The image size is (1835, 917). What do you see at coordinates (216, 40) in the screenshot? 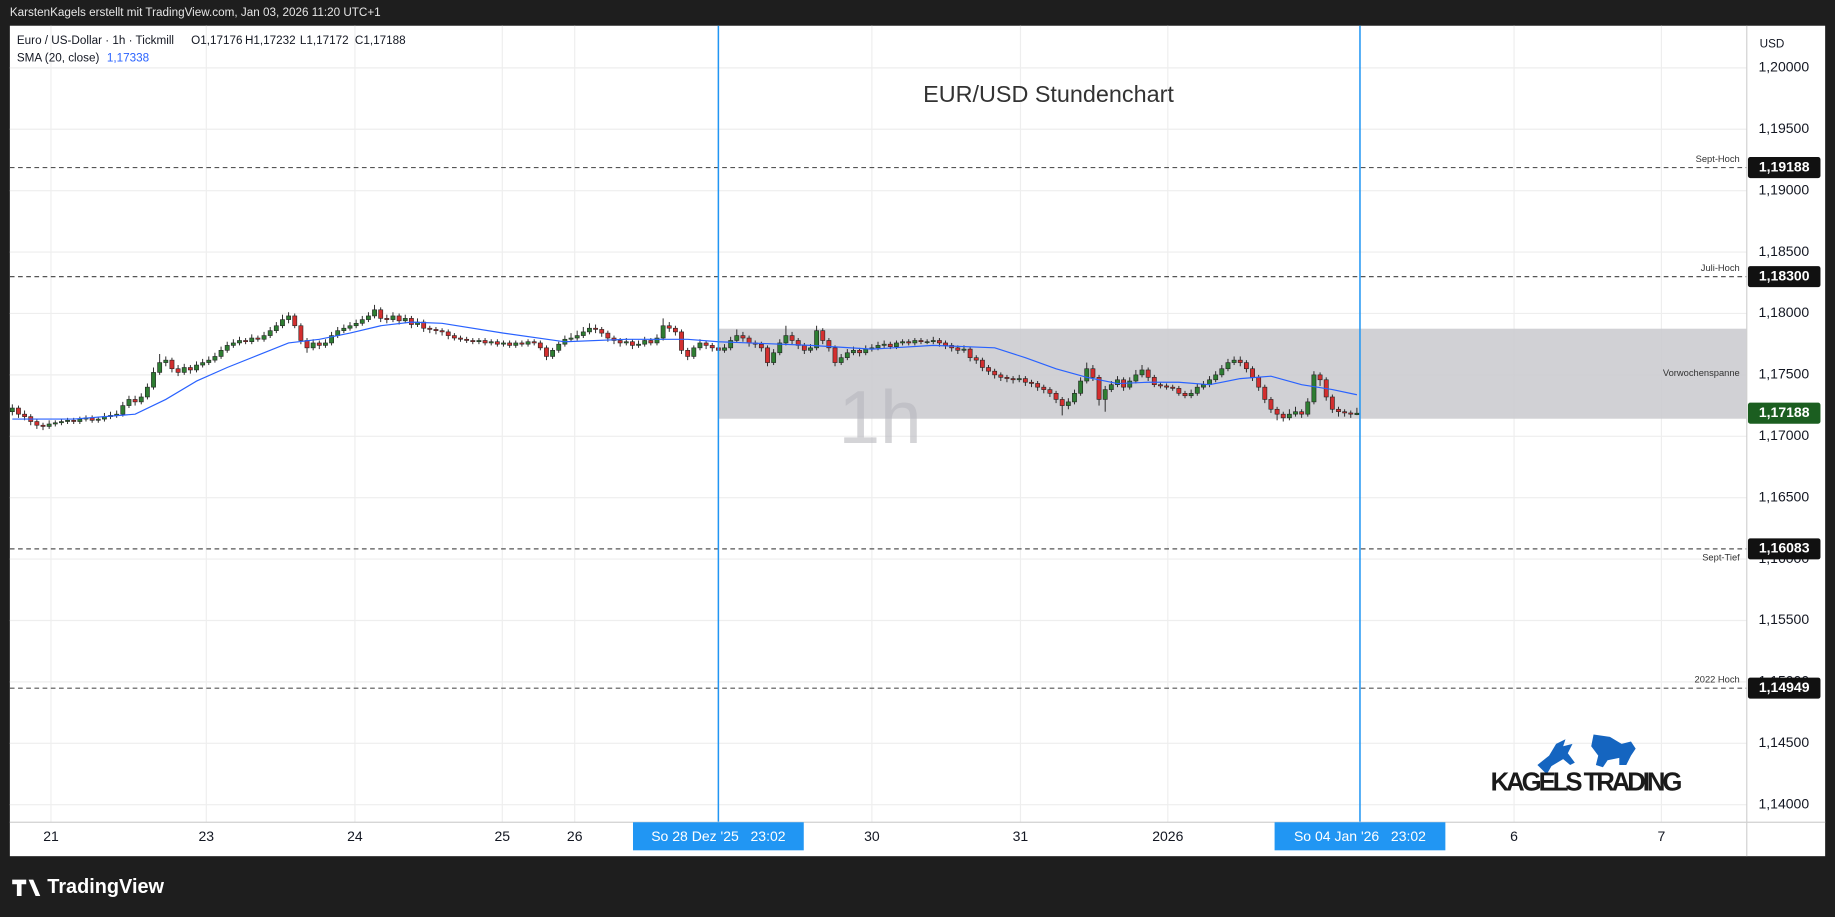
I see `ohlc-open: O1,17176` at bounding box center [216, 40].